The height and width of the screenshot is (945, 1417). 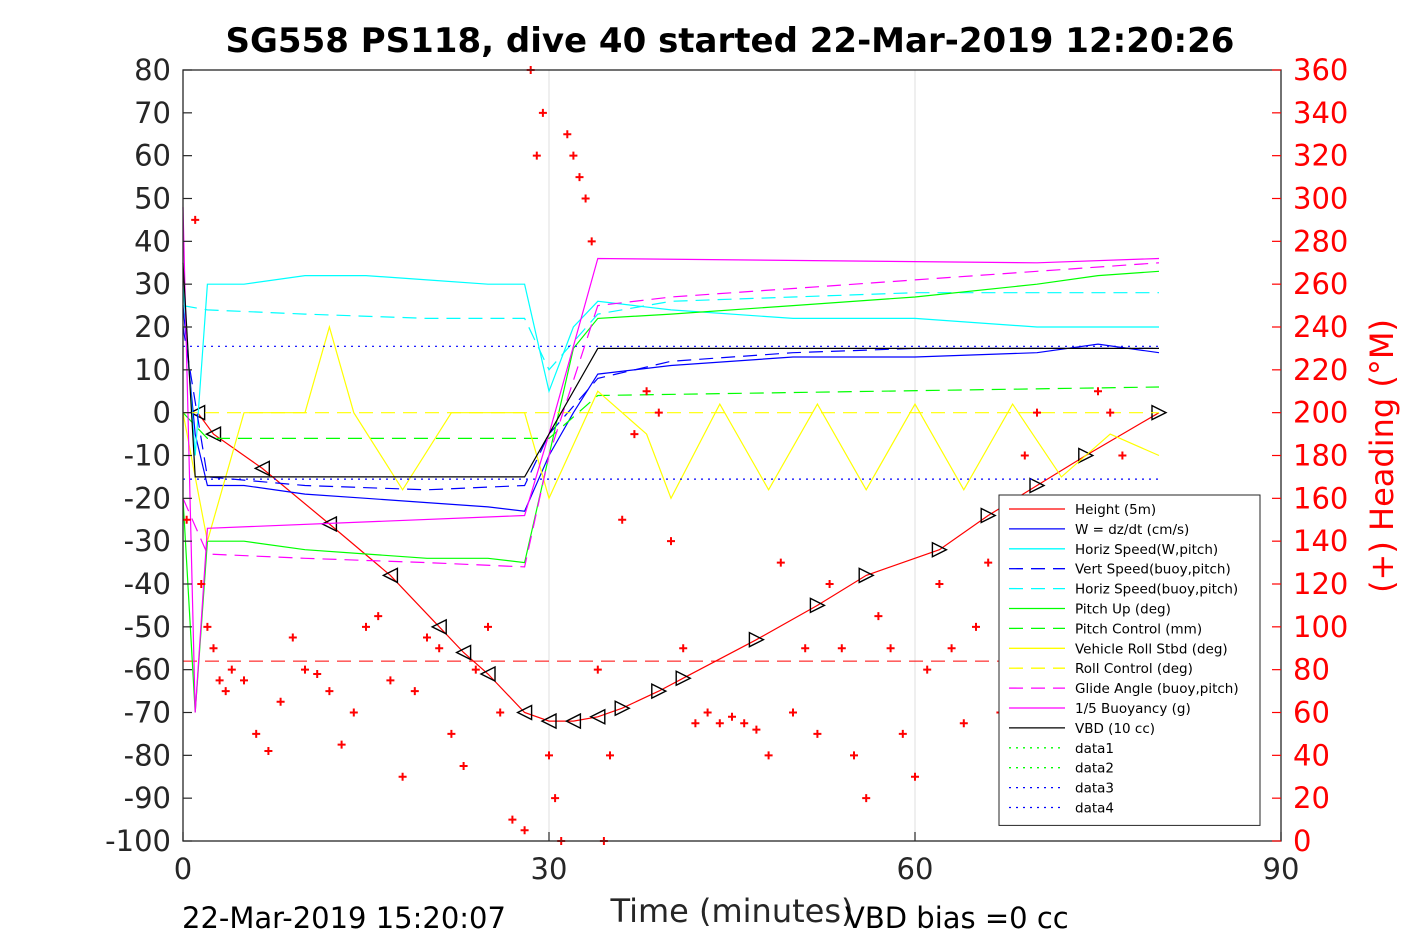 What do you see at coordinates (1115, 510) in the screenshot?
I see `legend-label: Height (5m)` at bounding box center [1115, 510].